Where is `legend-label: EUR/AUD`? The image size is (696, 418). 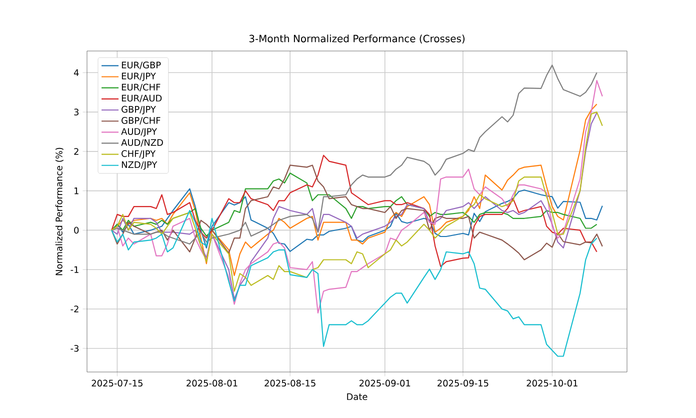
legend-label: EUR/AUD is located at coordinates (142, 98).